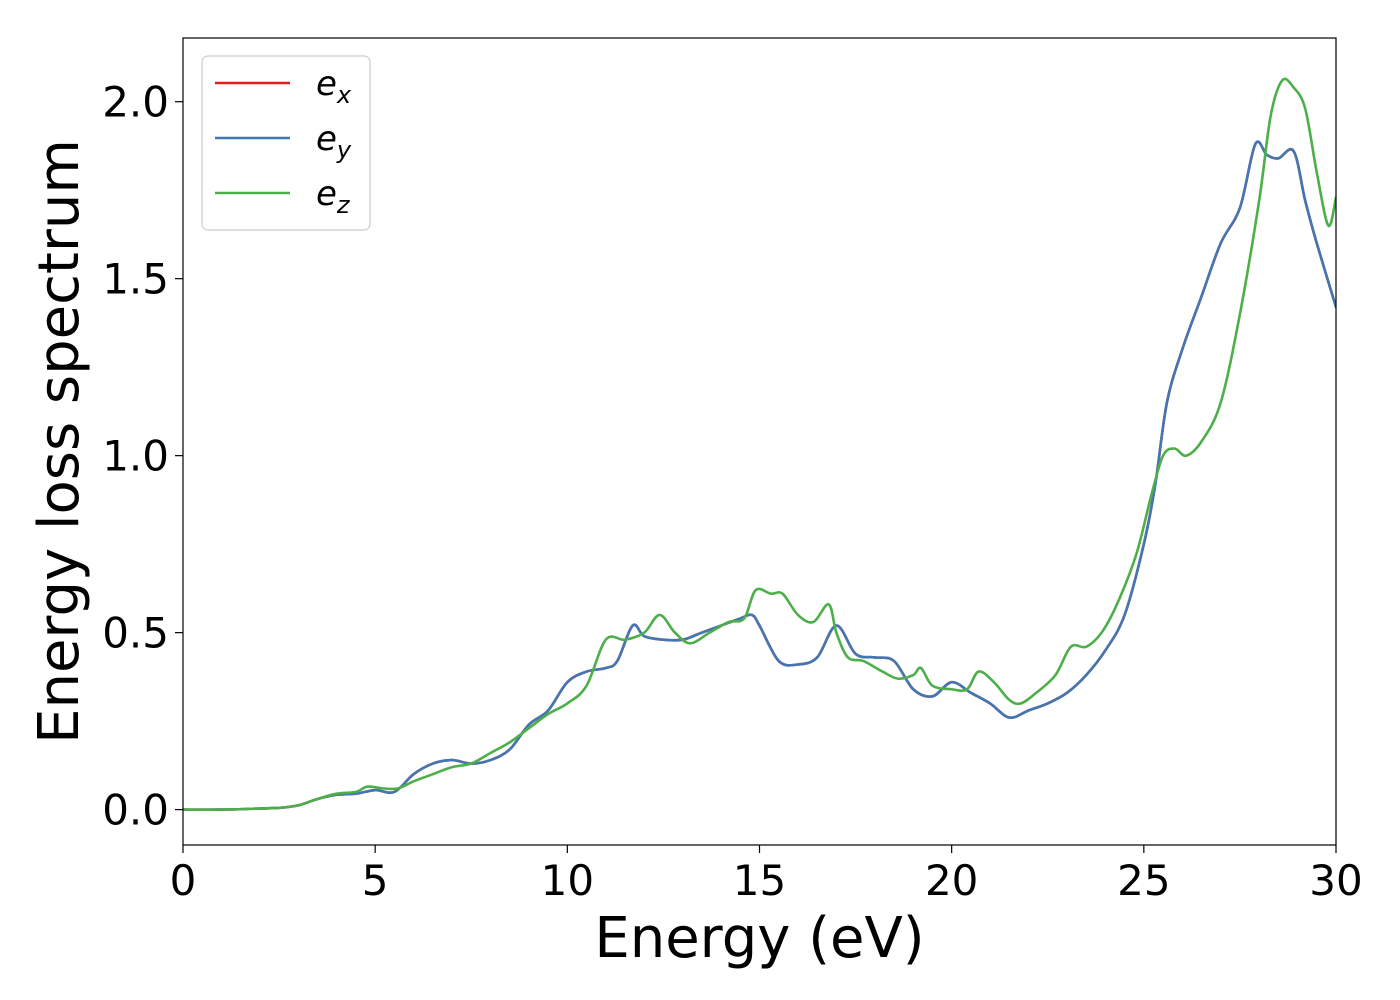 The width and height of the screenshot is (1400, 1000). What do you see at coordinates (334, 86) in the screenshot?
I see `legend-label-ex: ex` at bounding box center [334, 86].